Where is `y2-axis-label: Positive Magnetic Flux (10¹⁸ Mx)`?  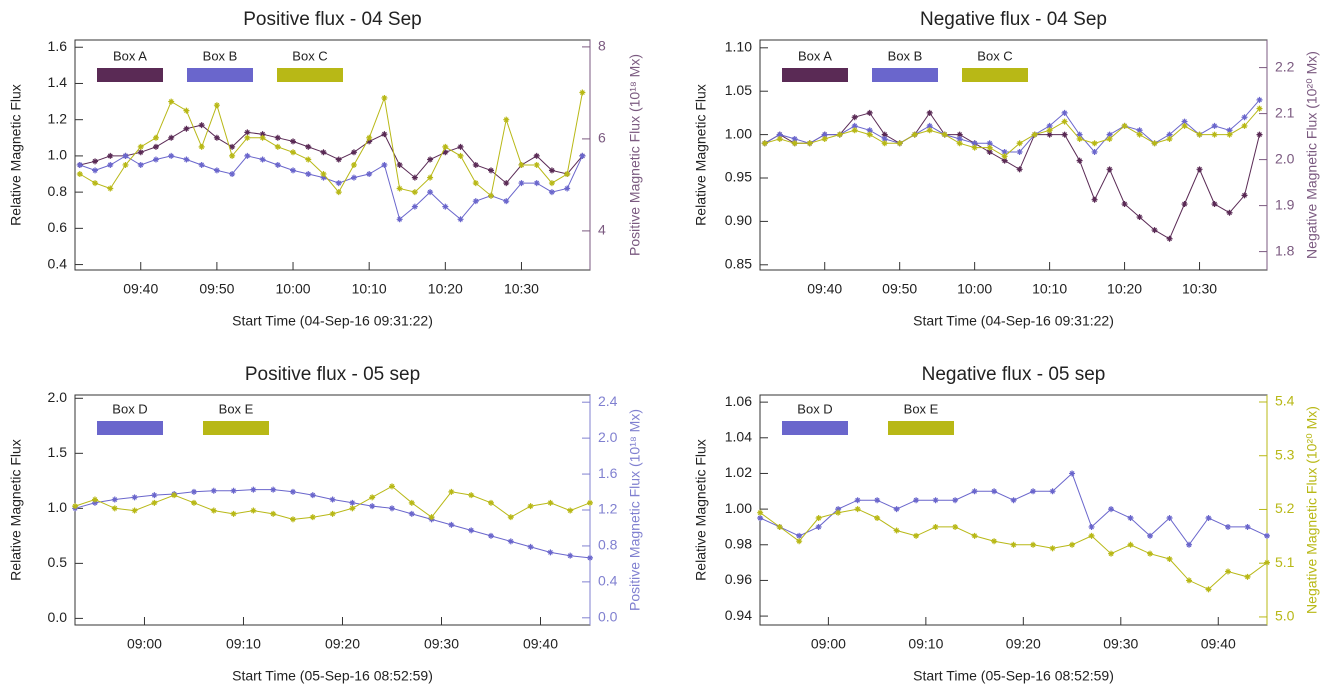 y2-axis-label: Positive Magnetic Flux (10¹⁸ Mx) is located at coordinates (635, 510).